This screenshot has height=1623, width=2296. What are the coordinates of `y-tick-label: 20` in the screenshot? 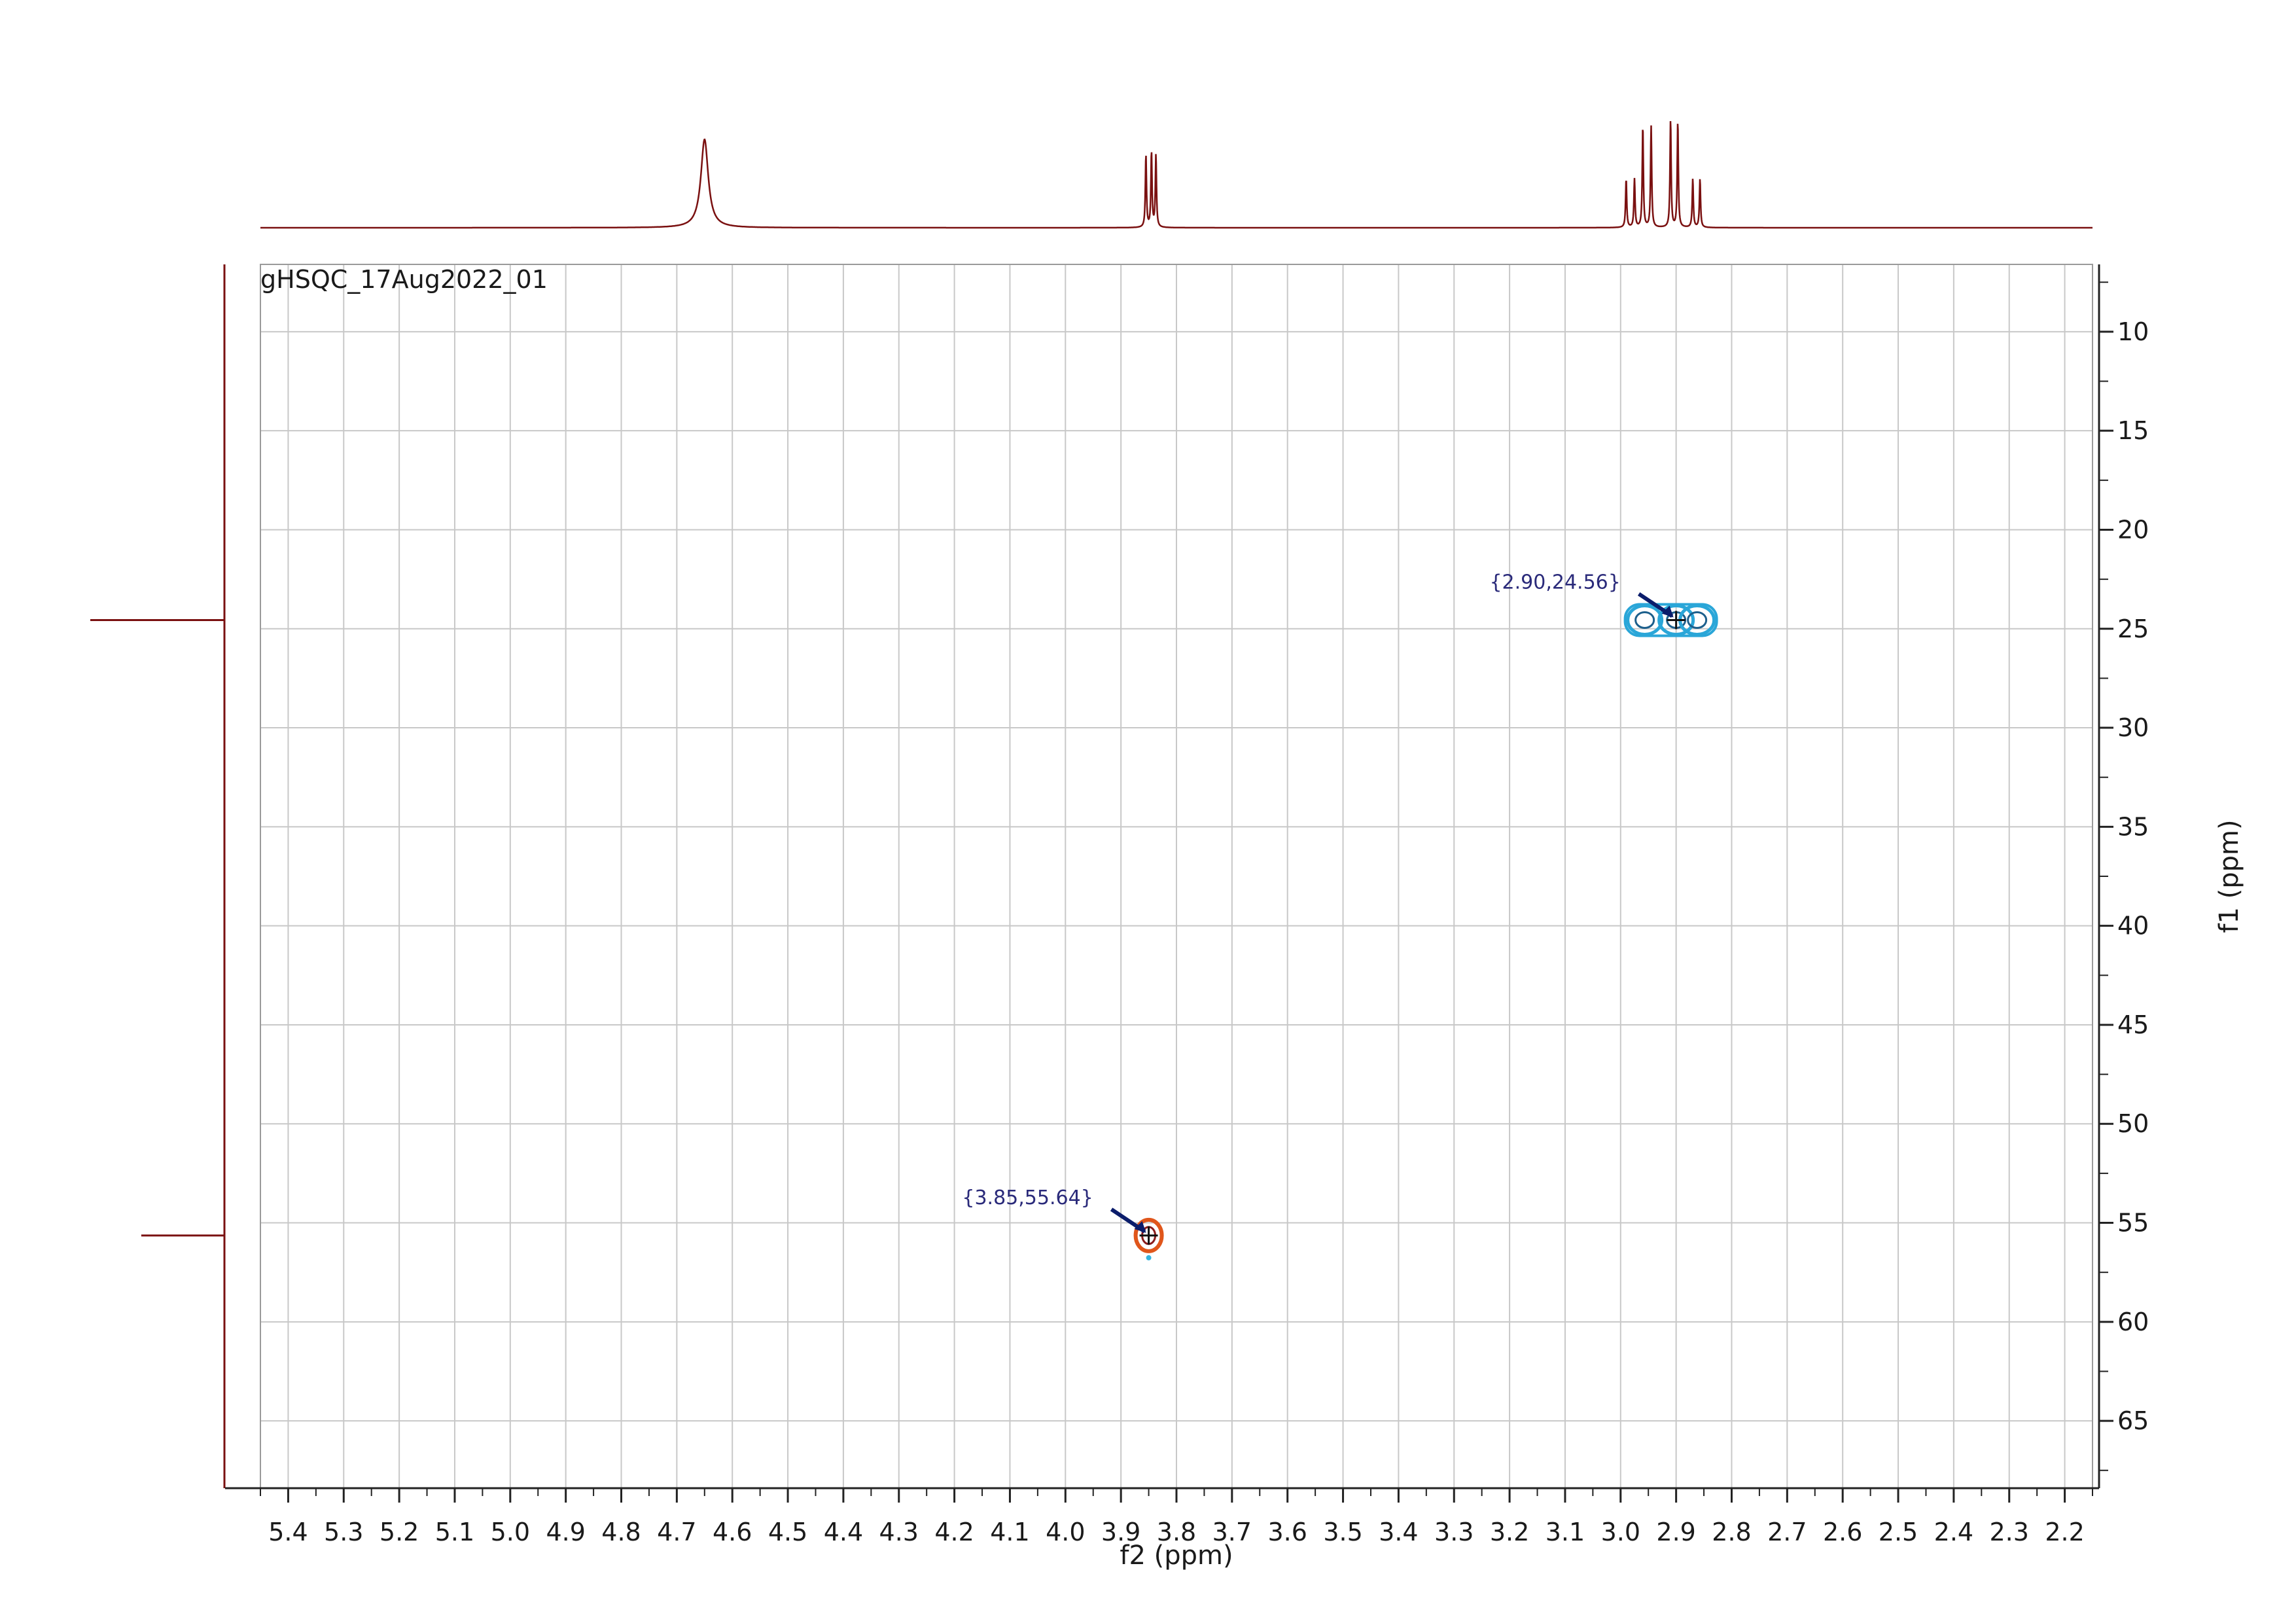 It's located at (2133, 529).